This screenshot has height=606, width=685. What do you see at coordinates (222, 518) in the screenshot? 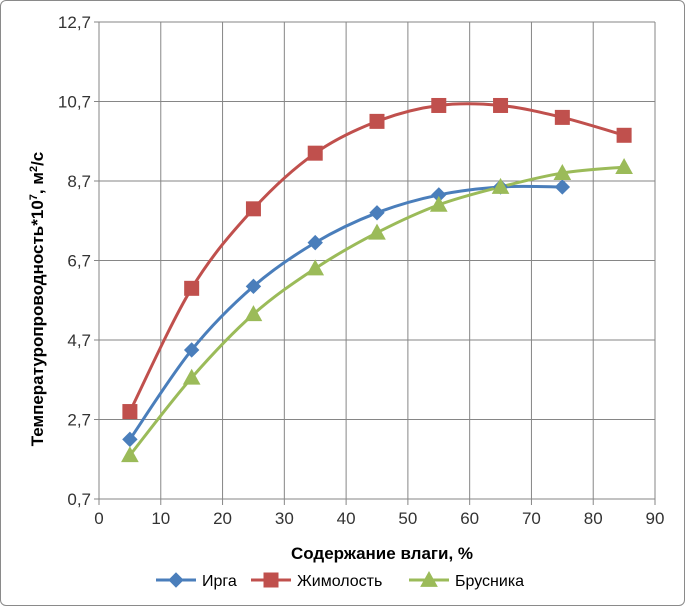
I see `x-tick-label: 20` at bounding box center [222, 518].